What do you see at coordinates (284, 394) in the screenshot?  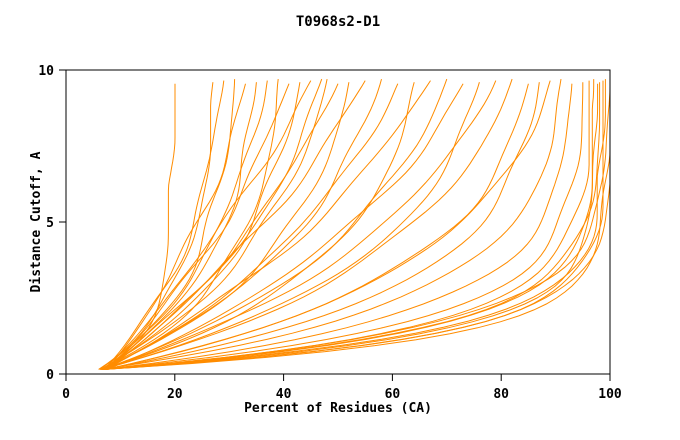 I see `x-tick-label: 40` at bounding box center [284, 394].